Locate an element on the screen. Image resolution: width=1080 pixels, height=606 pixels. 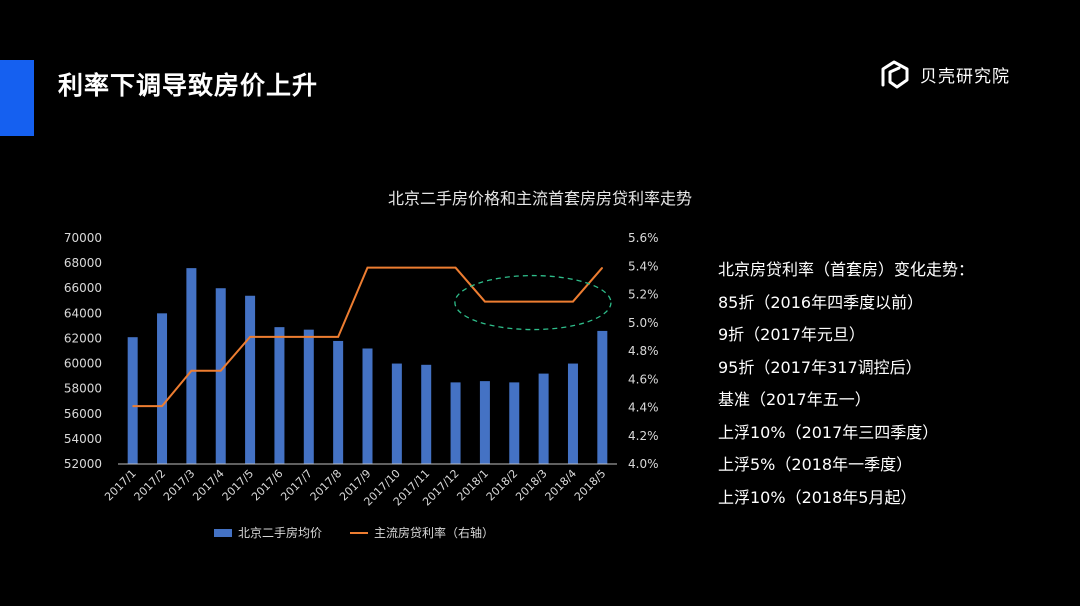
highlight-ellipse is located at coordinates (533, 302).